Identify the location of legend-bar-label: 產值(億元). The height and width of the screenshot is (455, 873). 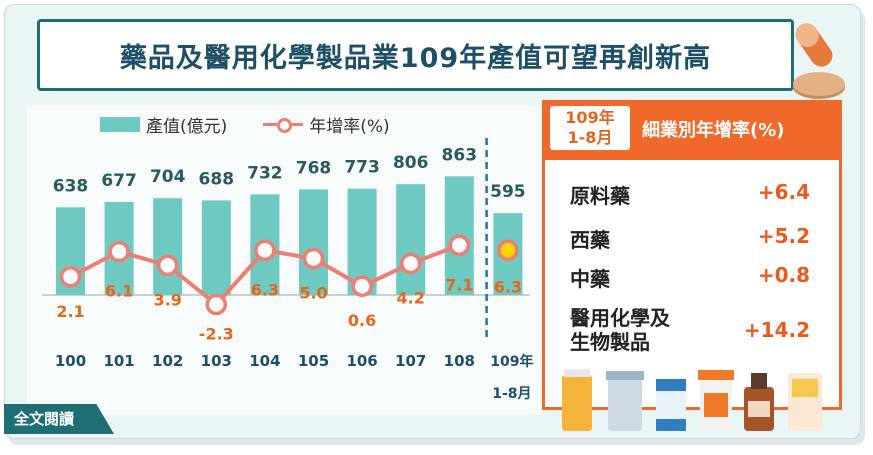
(187, 126).